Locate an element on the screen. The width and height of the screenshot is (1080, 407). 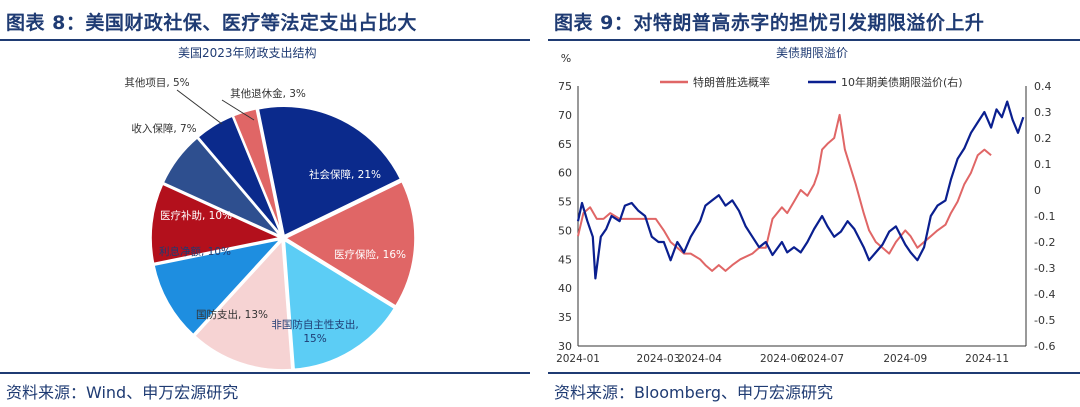
figure-9-top-rule is located at coordinates (814, 40).